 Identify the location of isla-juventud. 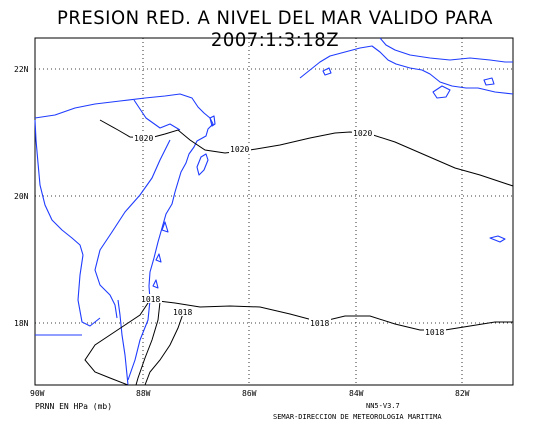
(441, 92).